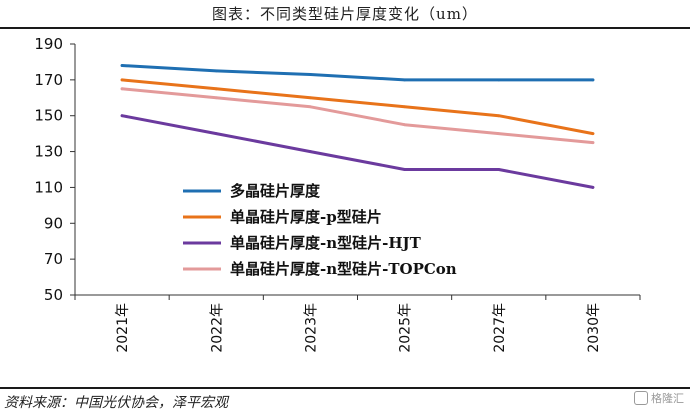 The width and height of the screenshot is (690, 413). What do you see at coordinates (326, 243) in the screenshot?
I see `legend-label-3: 单晶硅片厚度-n型硅片-HJT` at bounding box center [326, 243].